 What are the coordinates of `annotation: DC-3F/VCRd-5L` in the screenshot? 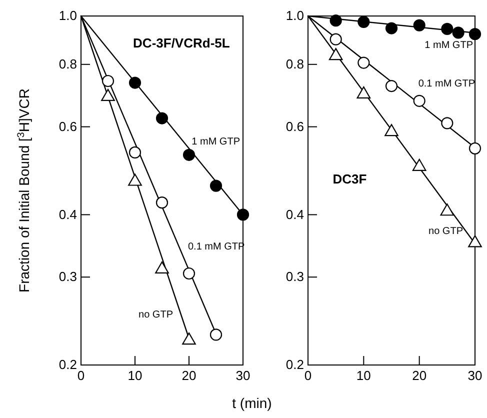 It's located at (181, 42).